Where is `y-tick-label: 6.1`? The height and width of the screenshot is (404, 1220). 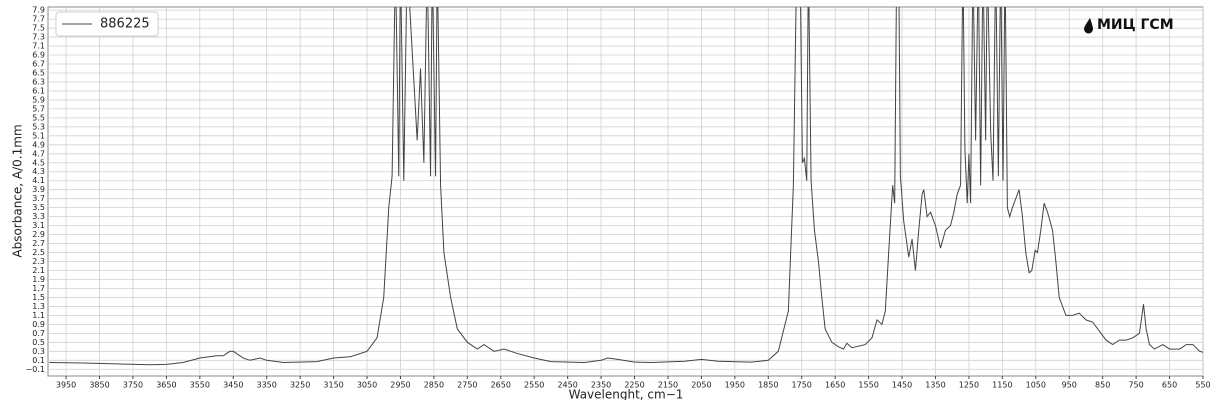
y-tick-label: 6.1 is located at coordinates (38, 90).